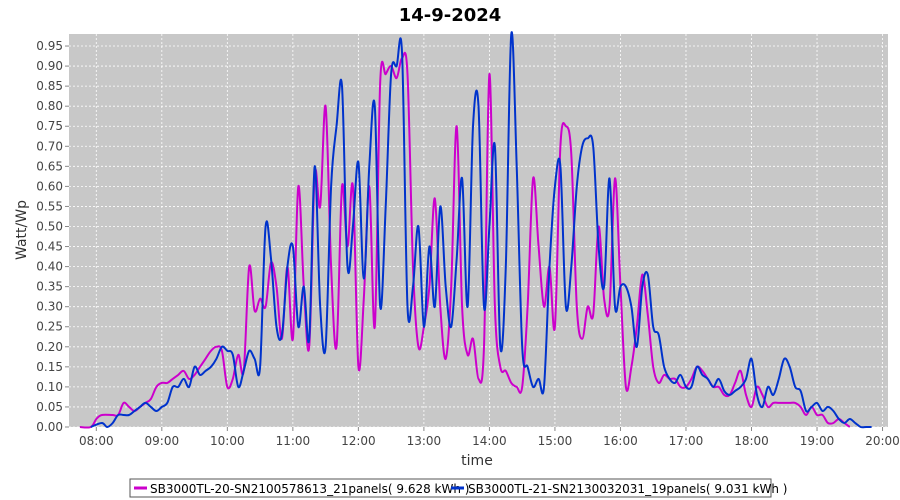 The image size is (900, 500). Describe the element at coordinates (555, 441) in the screenshot. I see `x-tick-label: 15:00` at that location.